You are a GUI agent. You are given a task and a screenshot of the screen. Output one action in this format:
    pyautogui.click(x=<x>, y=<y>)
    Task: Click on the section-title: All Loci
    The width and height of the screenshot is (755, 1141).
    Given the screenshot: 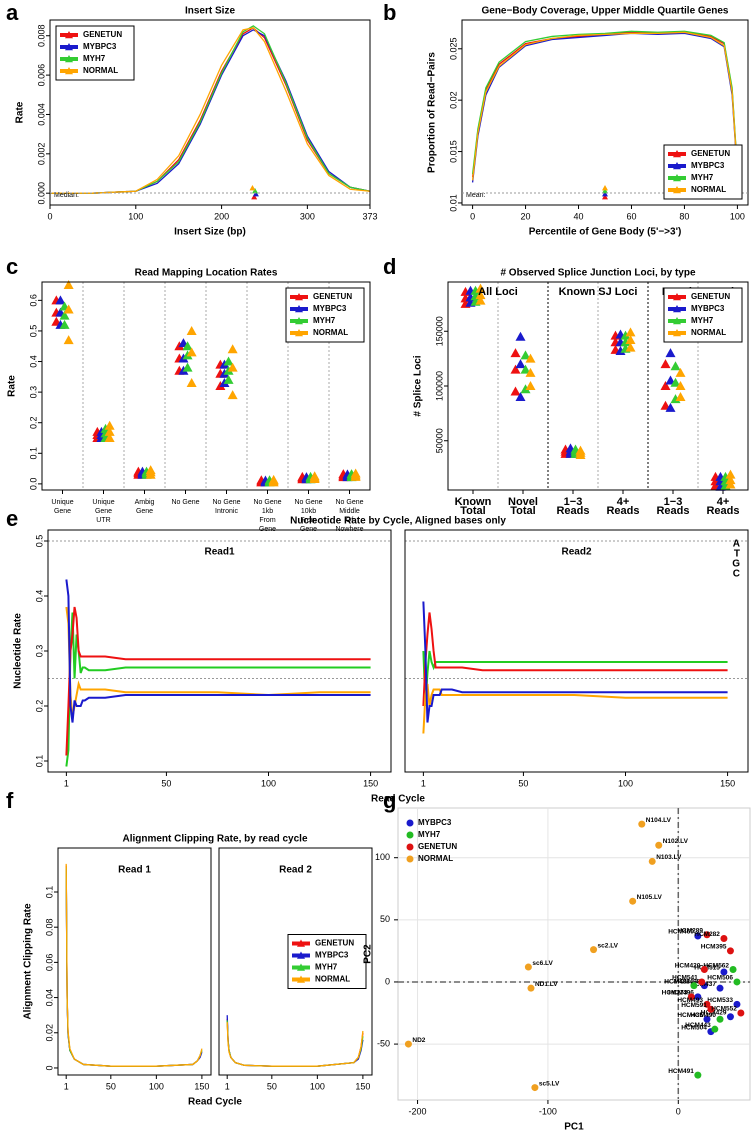 What is the action you would take?
    pyautogui.click(x=498, y=292)
    